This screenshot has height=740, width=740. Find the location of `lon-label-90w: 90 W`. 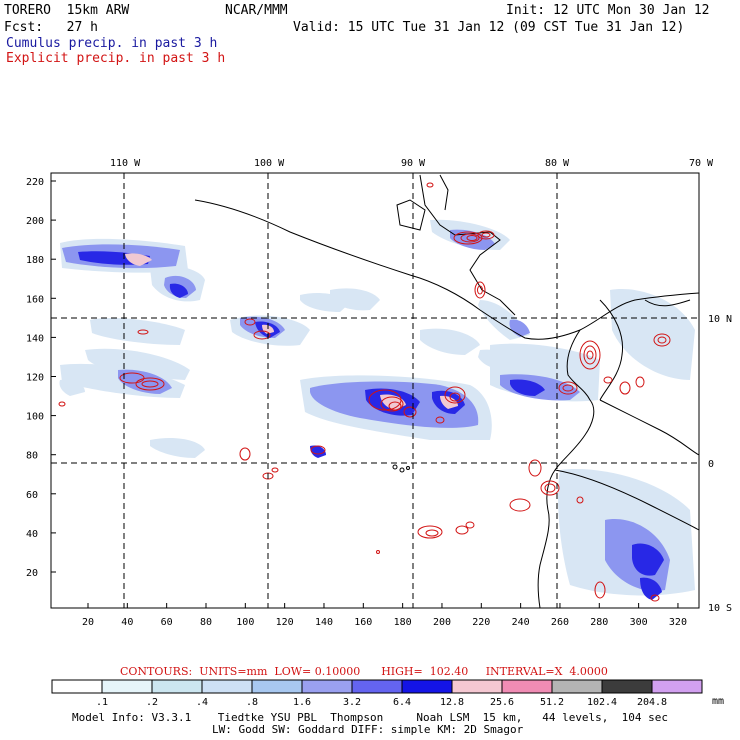

lon-label-90w: 90 W is located at coordinates (413, 163).